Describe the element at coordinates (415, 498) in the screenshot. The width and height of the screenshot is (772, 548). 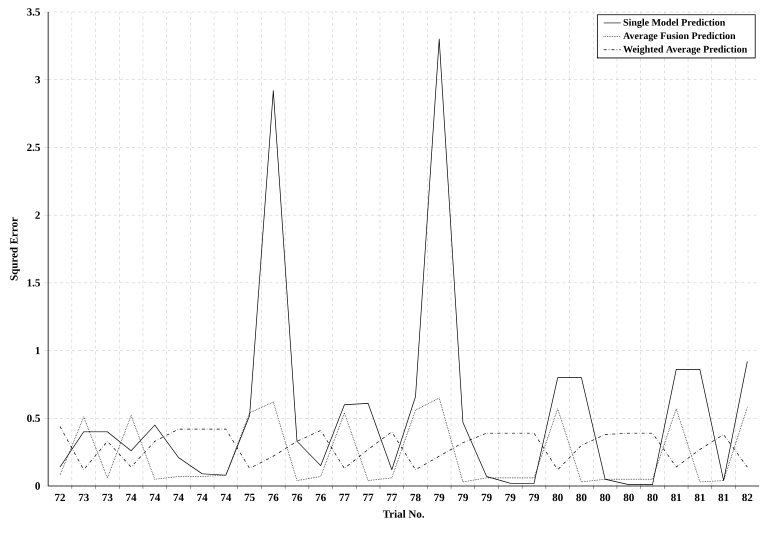
I see `x-tick-label: 78` at that location.